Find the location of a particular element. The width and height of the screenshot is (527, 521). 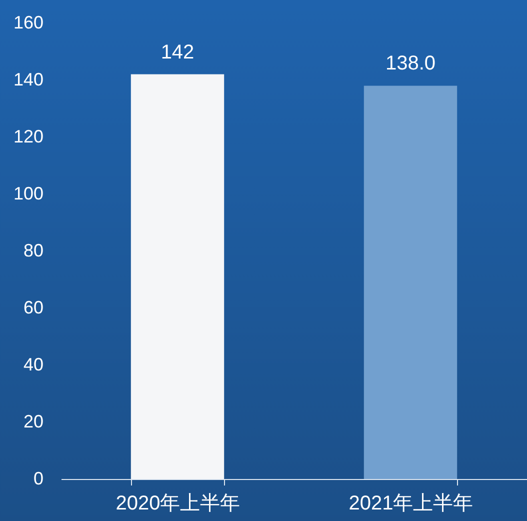

y-tick-label: 120 is located at coordinates (28, 136).